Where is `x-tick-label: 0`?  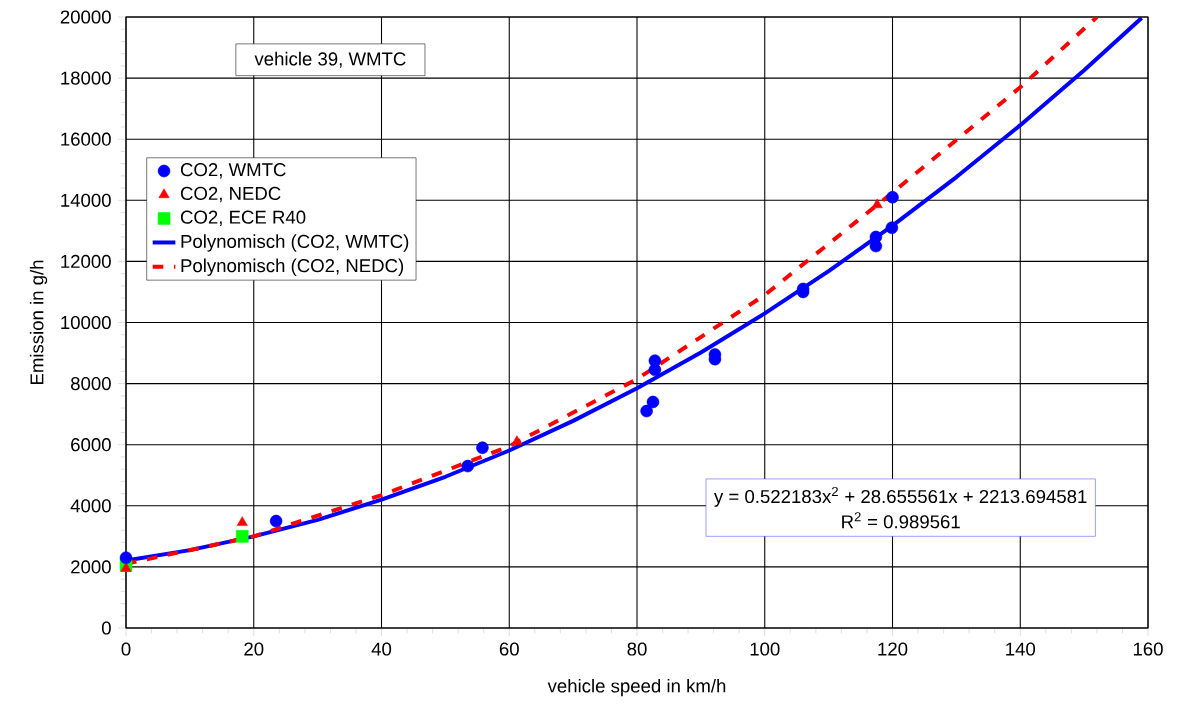
x-tick-label: 0 is located at coordinates (126, 649).